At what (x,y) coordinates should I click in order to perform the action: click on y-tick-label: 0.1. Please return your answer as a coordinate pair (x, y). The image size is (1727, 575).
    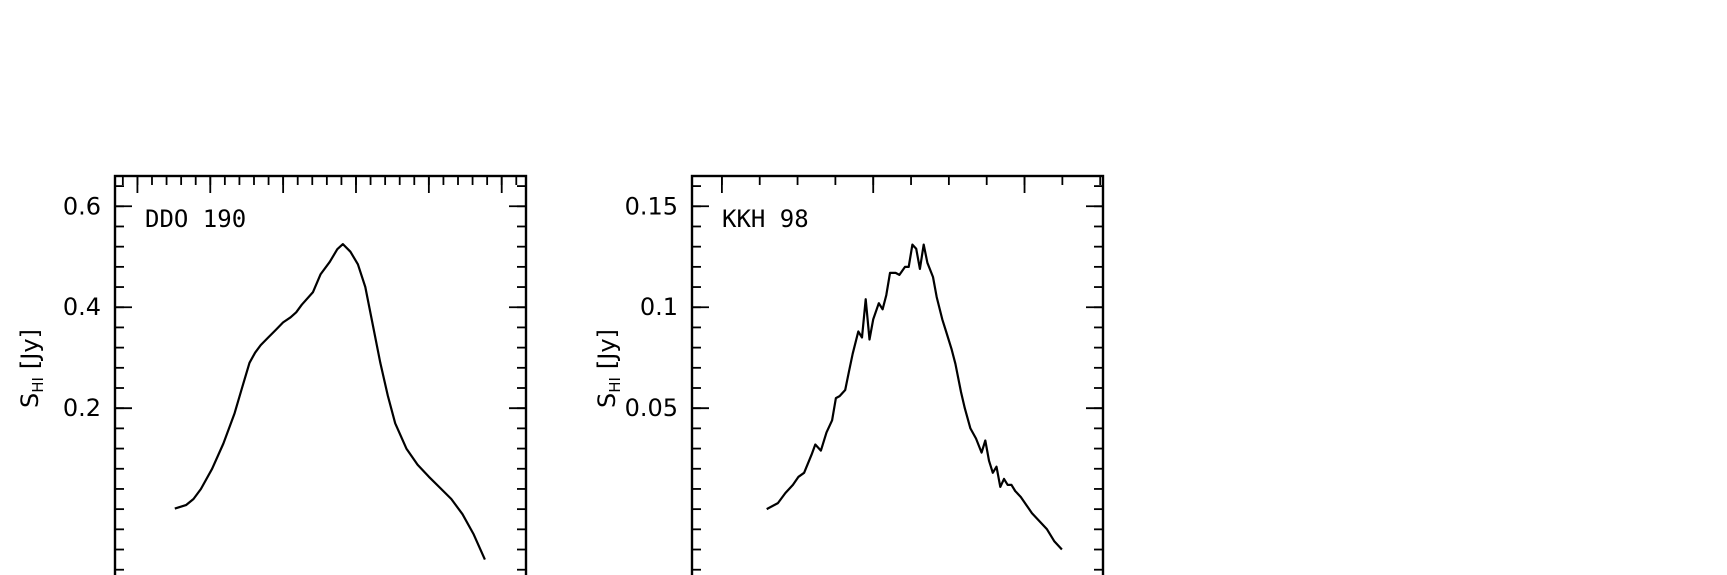
    Looking at the image, I should click on (659, 307).